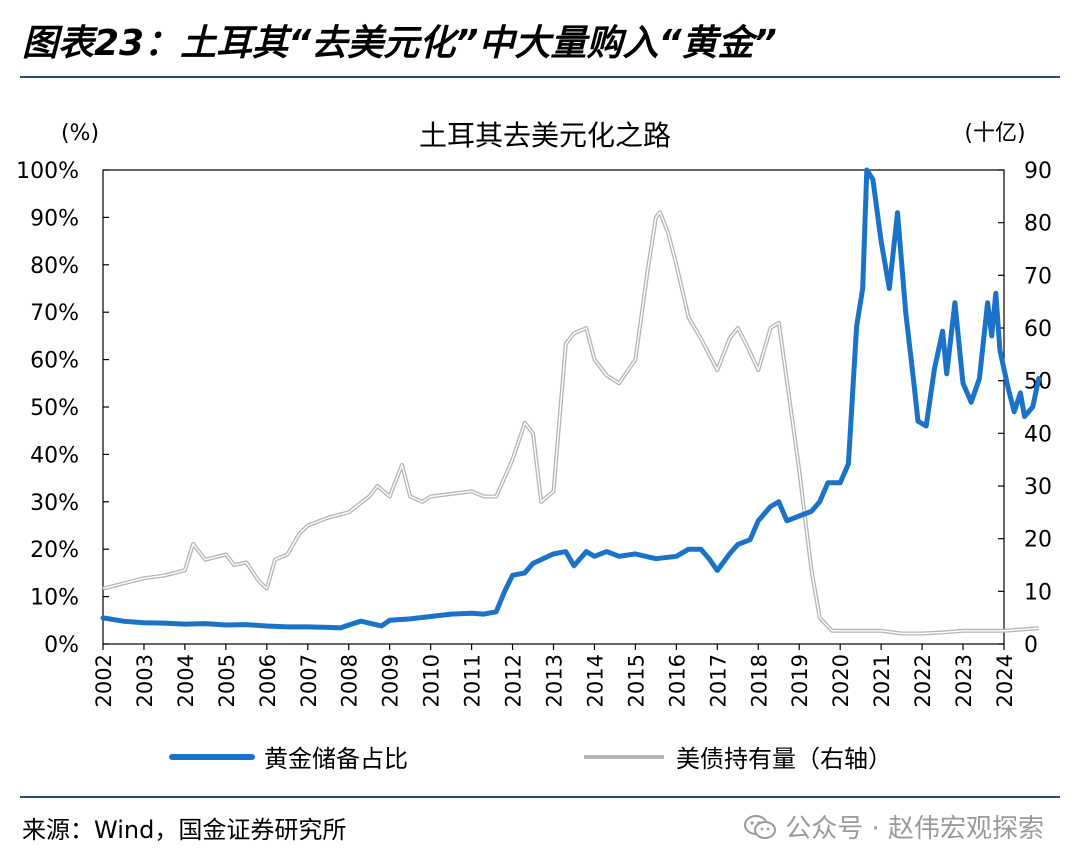 The height and width of the screenshot is (868, 1080). I want to click on watermark: 公众号 · 赵伟宏观探索, so click(893, 826).